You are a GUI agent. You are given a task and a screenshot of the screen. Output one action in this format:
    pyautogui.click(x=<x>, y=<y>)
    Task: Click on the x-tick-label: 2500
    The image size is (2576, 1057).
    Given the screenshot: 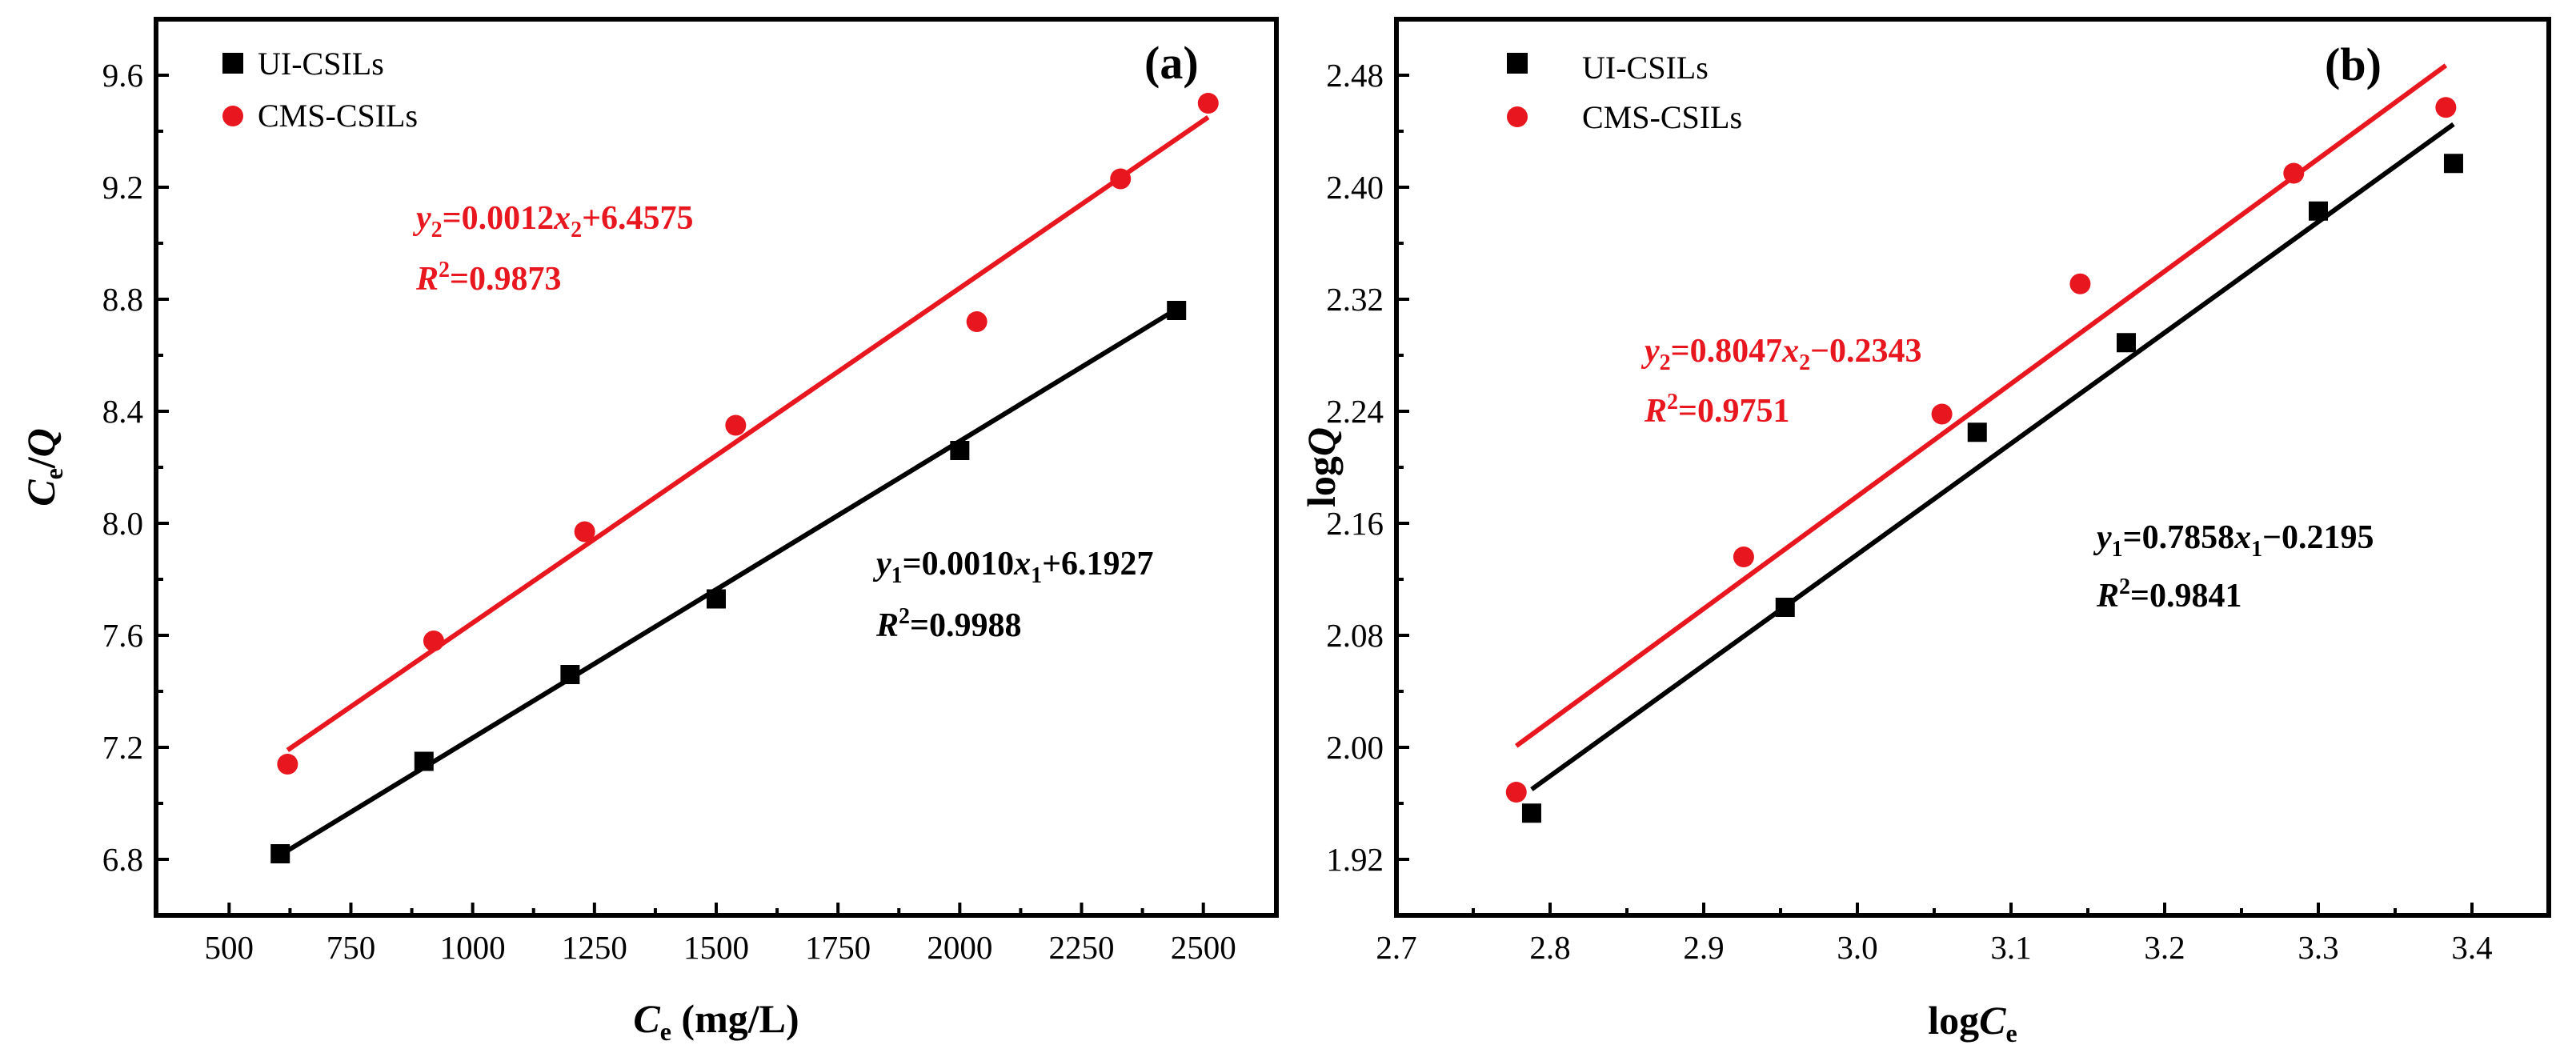 What is the action you would take?
    pyautogui.click(x=1203, y=947)
    